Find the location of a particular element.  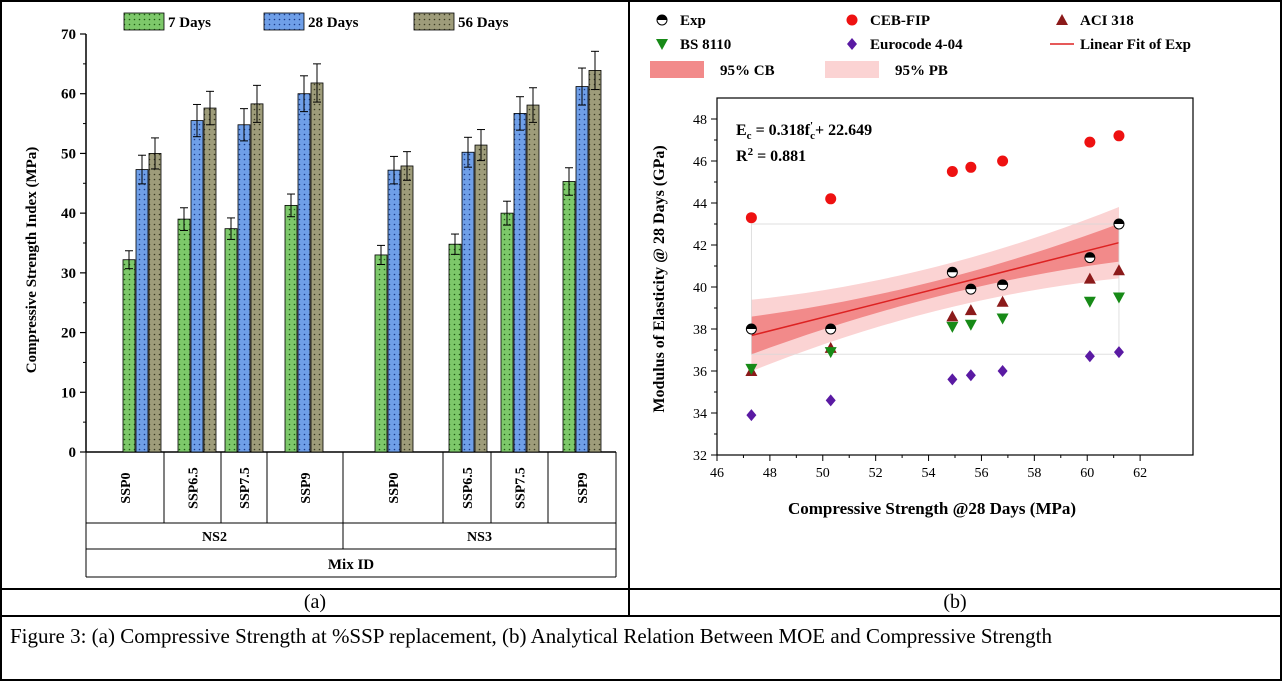

legend-label-3: 56 Days is located at coordinates (483, 23).